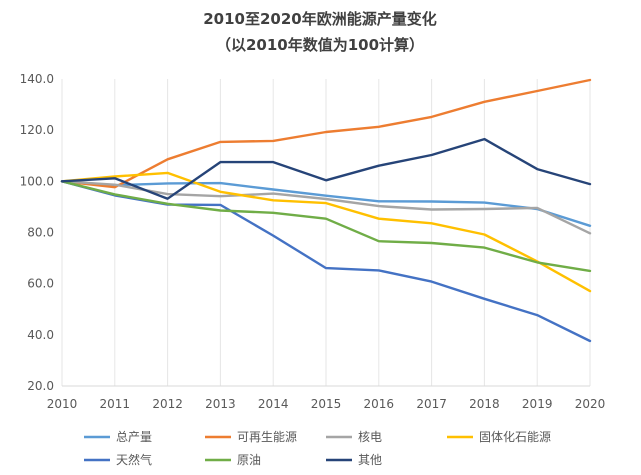  Describe the element at coordinates (379, 404) in the screenshot. I see `x-tick-label: 2016` at that location.